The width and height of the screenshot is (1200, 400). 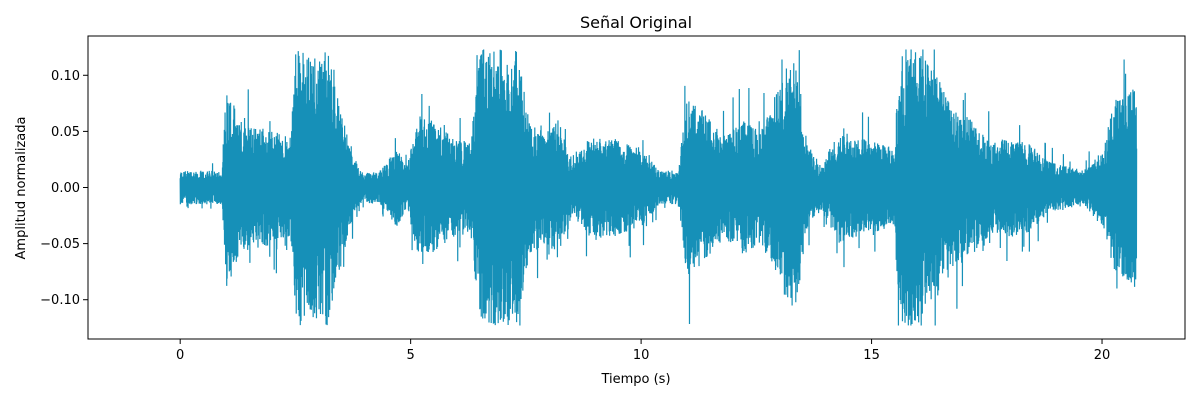 What do you see at coordinates (641, 355) in the screenshot?
I see `x-tick-label: 10` at bounding box center [641, 355].